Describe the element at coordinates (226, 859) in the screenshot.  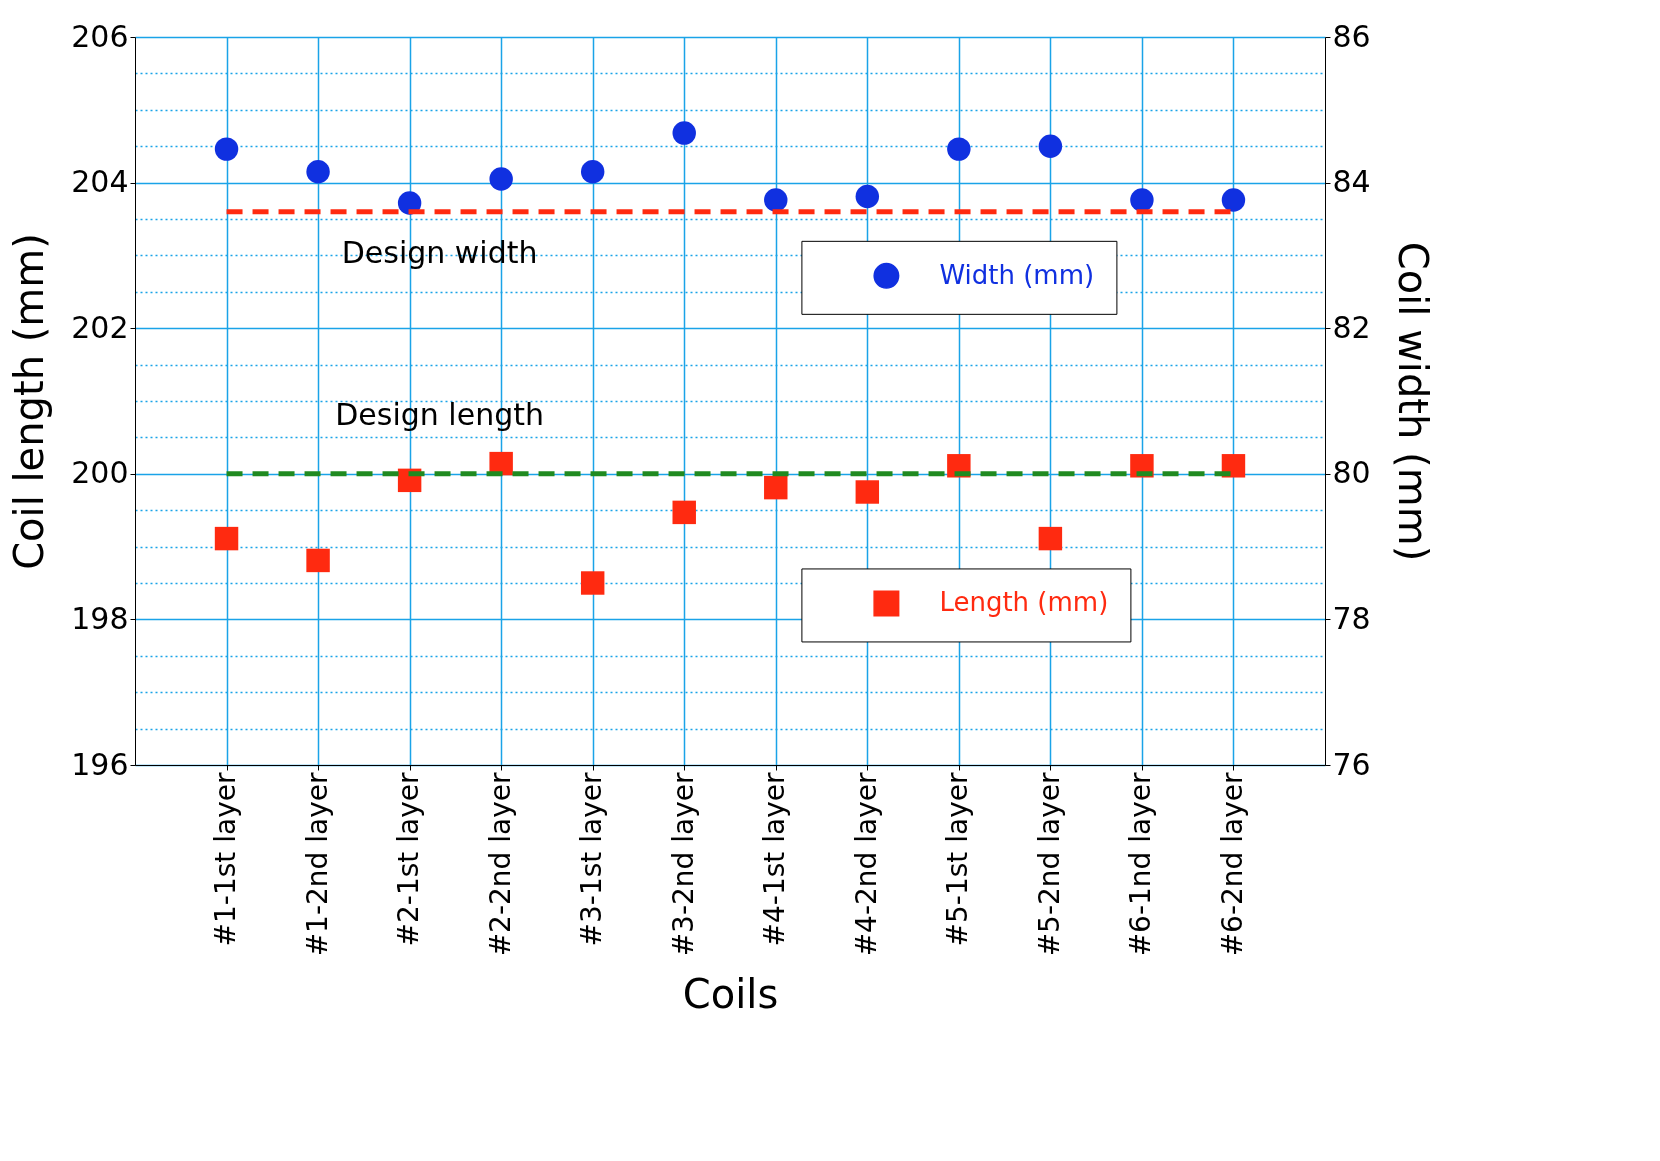
I see `x-tick-label: #1-1st layer` at that location.